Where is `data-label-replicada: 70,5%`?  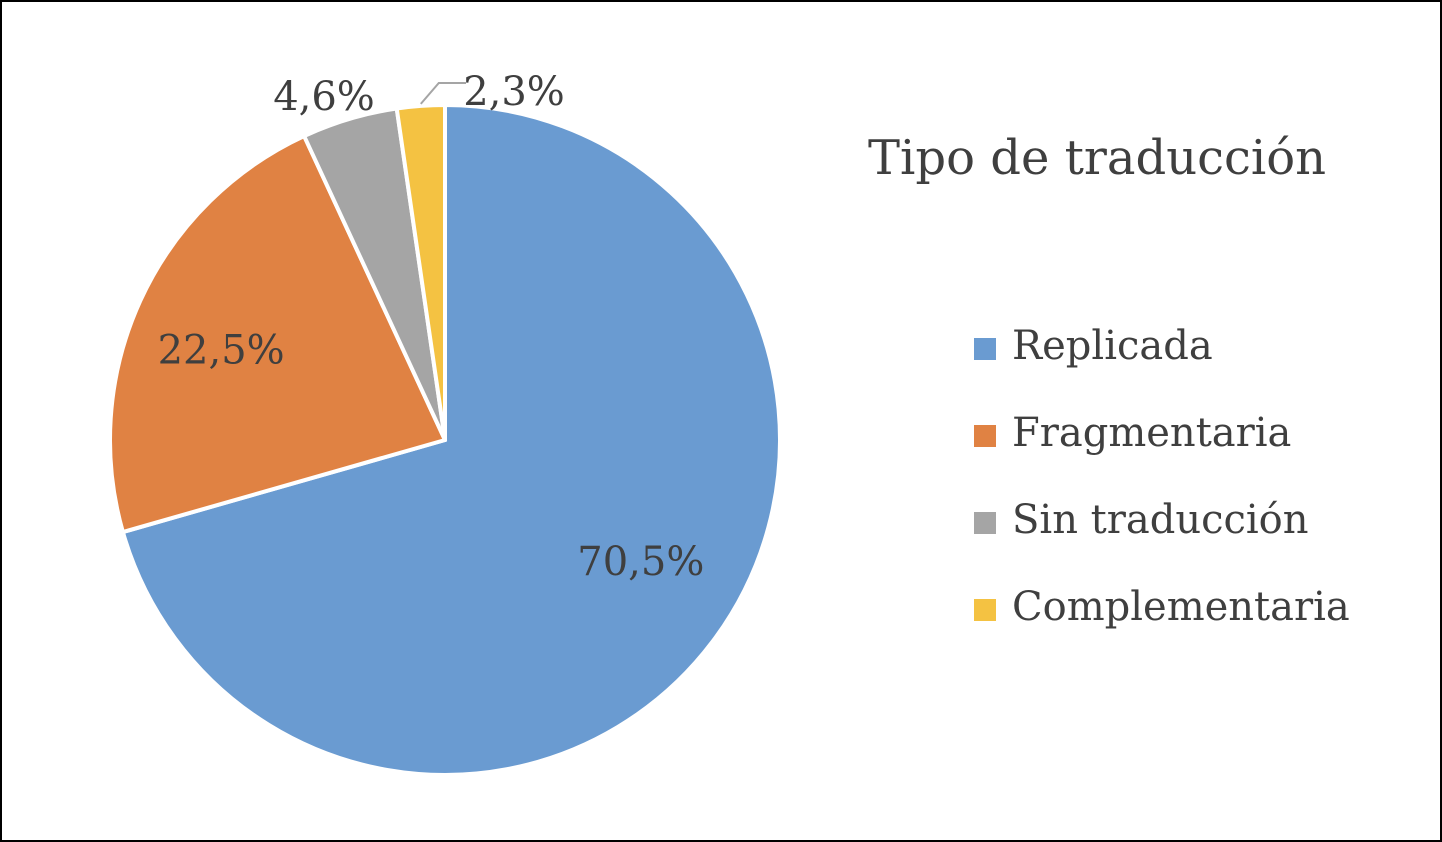 data-label-replicada: 70,5% is located at coordinates (640, 562).